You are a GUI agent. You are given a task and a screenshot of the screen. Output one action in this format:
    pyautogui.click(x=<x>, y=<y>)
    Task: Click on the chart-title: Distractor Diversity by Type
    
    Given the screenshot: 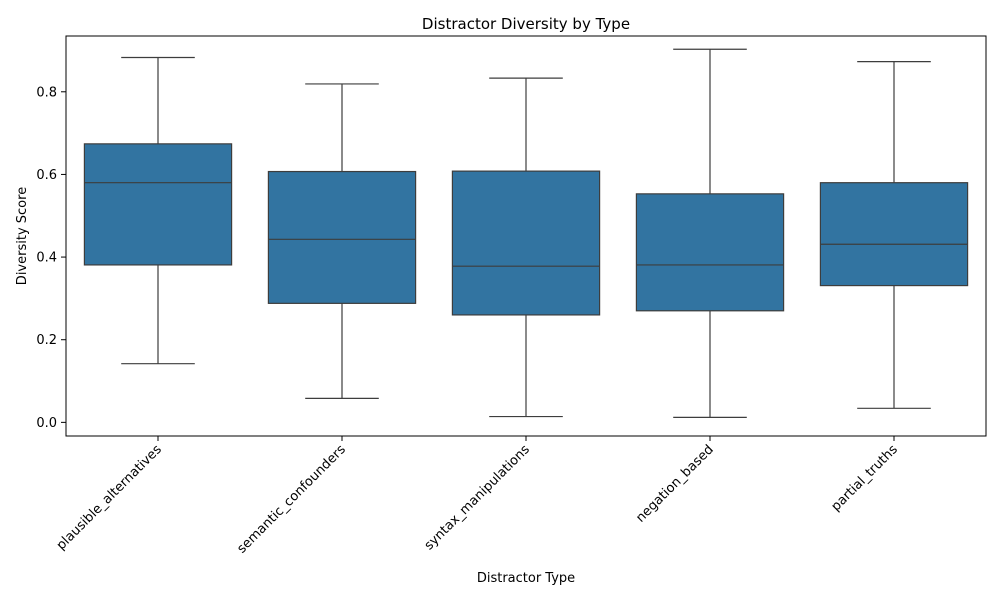 What is the action you would take?
    pyautogui.click(x=526, y=24)
    